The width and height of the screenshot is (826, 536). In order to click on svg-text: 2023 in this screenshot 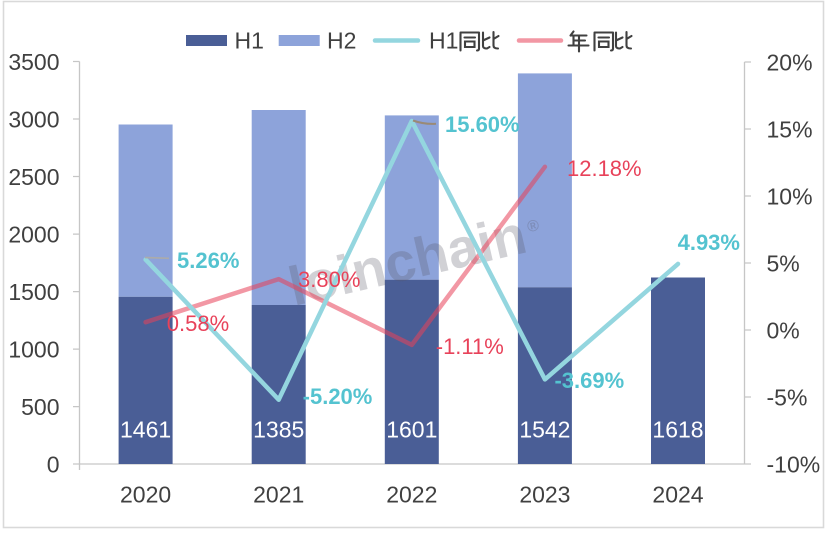, I will do `click(544, 495)`.